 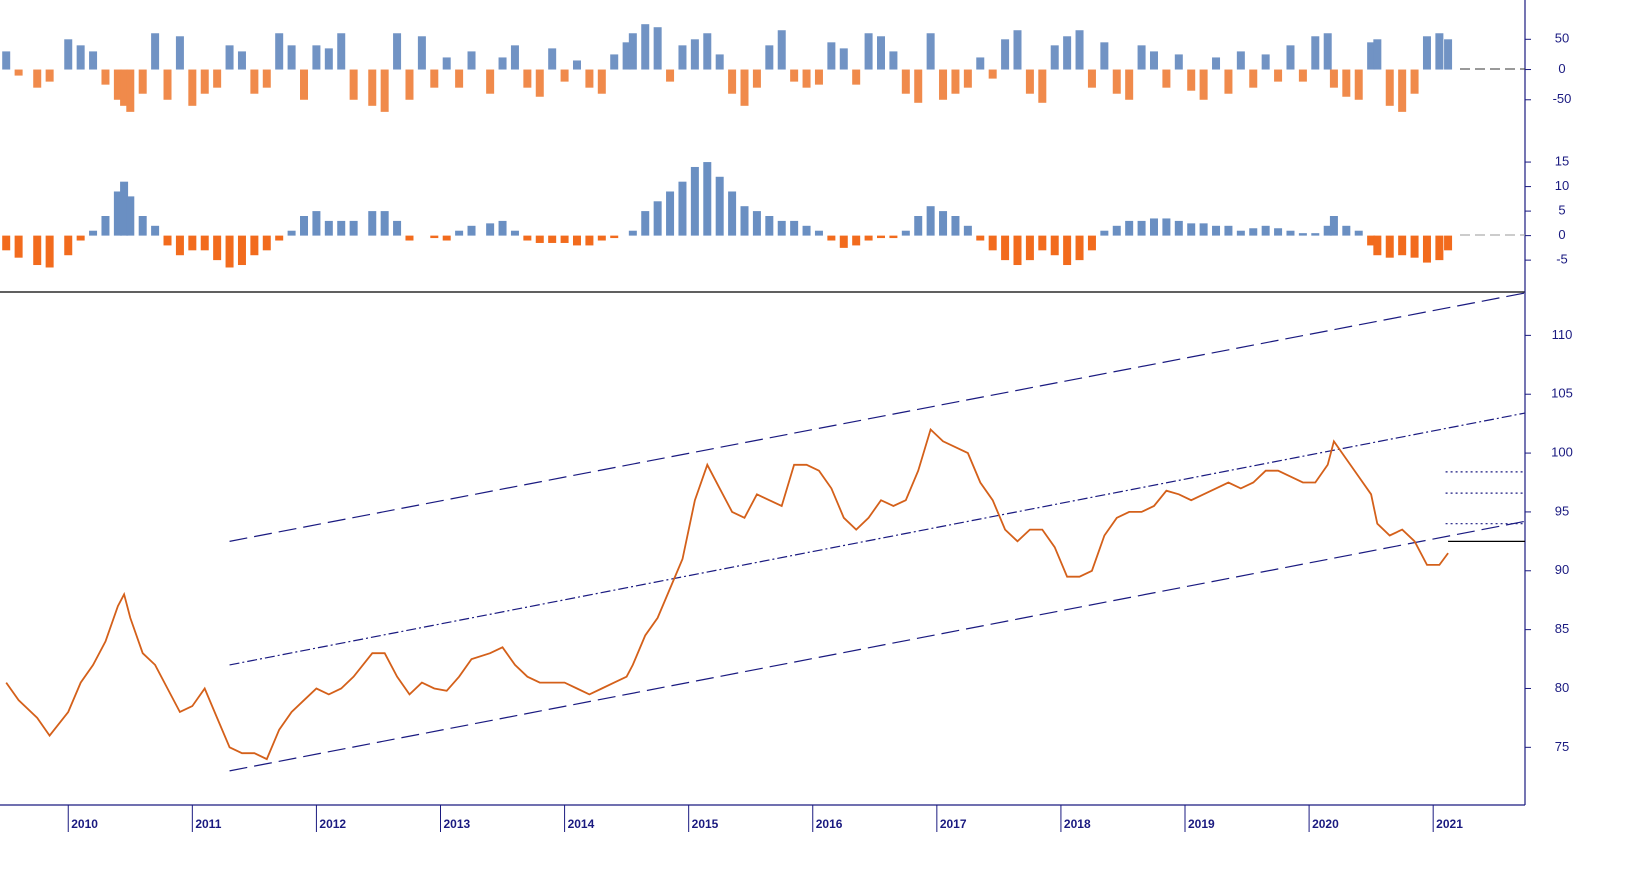 What do you see at coordinates (1077, 824) in the screenshot?
I see `x-tick-label: 2018` at bounding box center [1077, 824].